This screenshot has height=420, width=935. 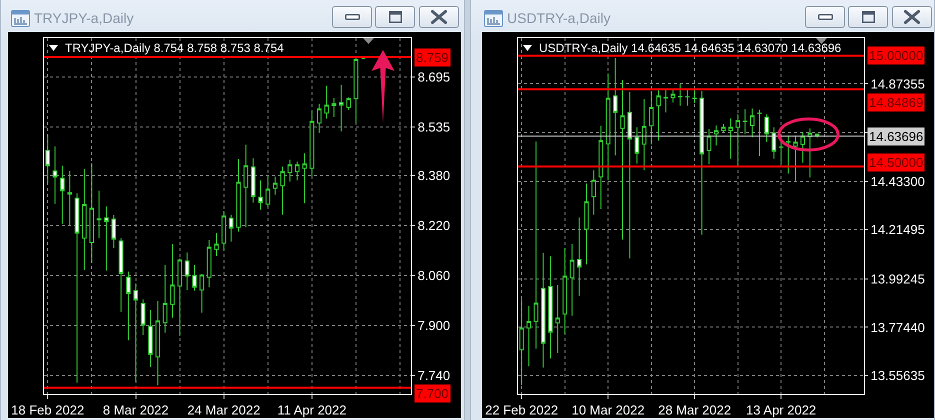 What do you see at coordinates (311, 410) in the screenshot?
I see `x-tick-label: 11 Apr 2022` at bounding box center [311, 410].